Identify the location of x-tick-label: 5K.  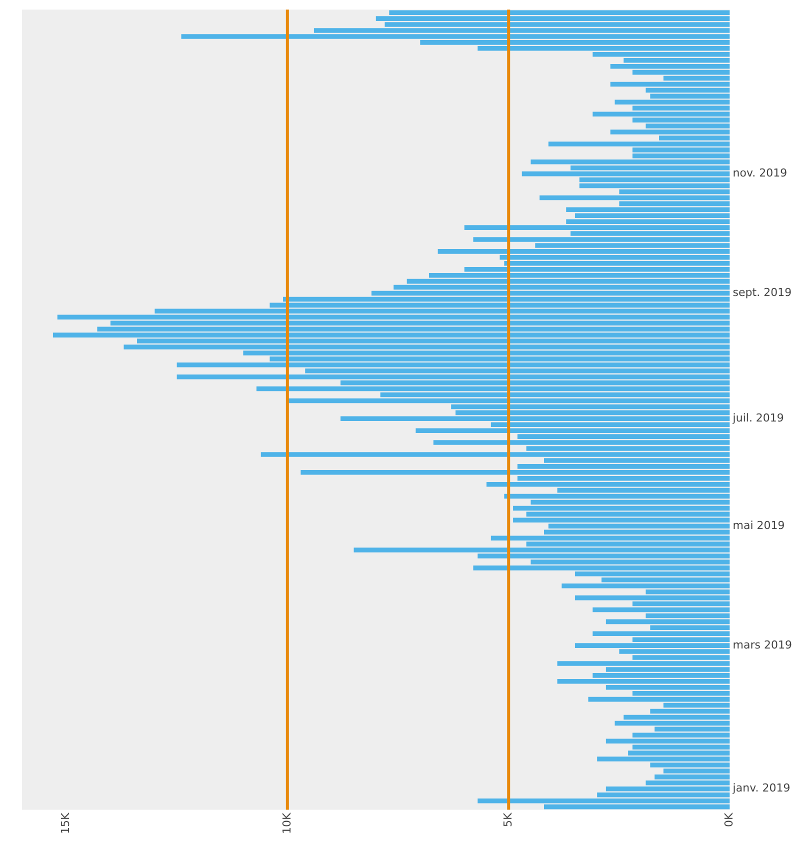
(507, 820).